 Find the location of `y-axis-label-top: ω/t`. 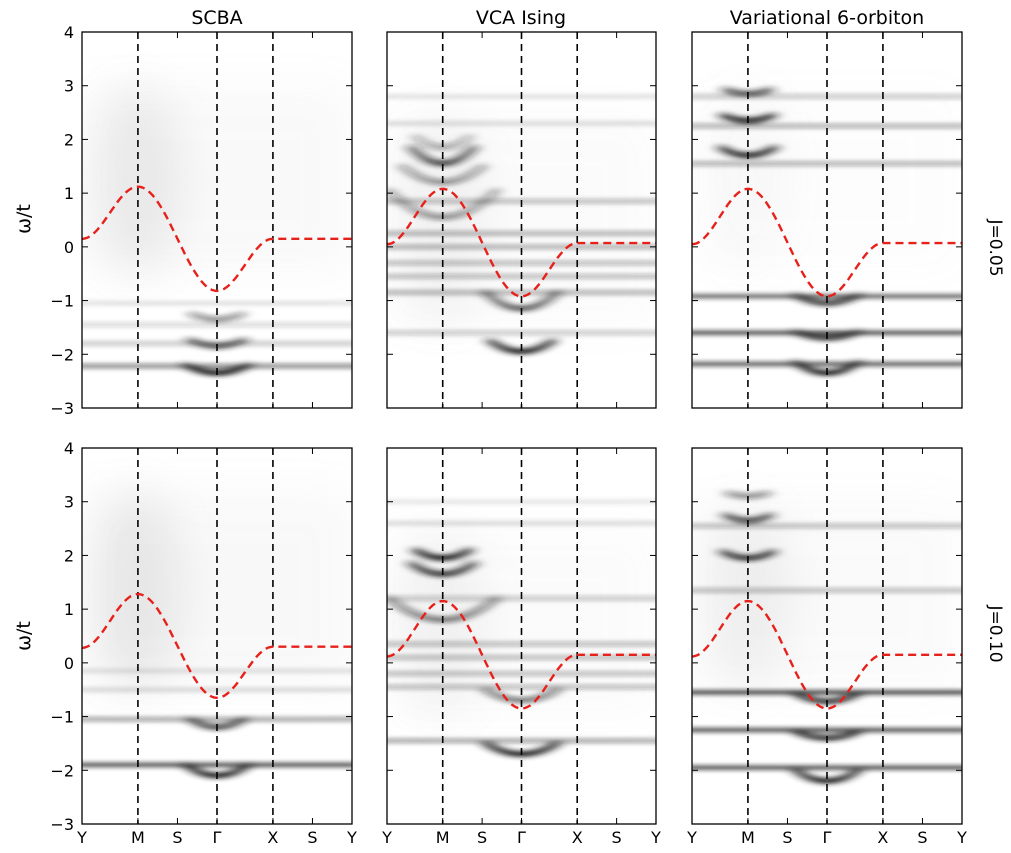

y-axis-label-top: ω/t is located at coordinates (24, 219).